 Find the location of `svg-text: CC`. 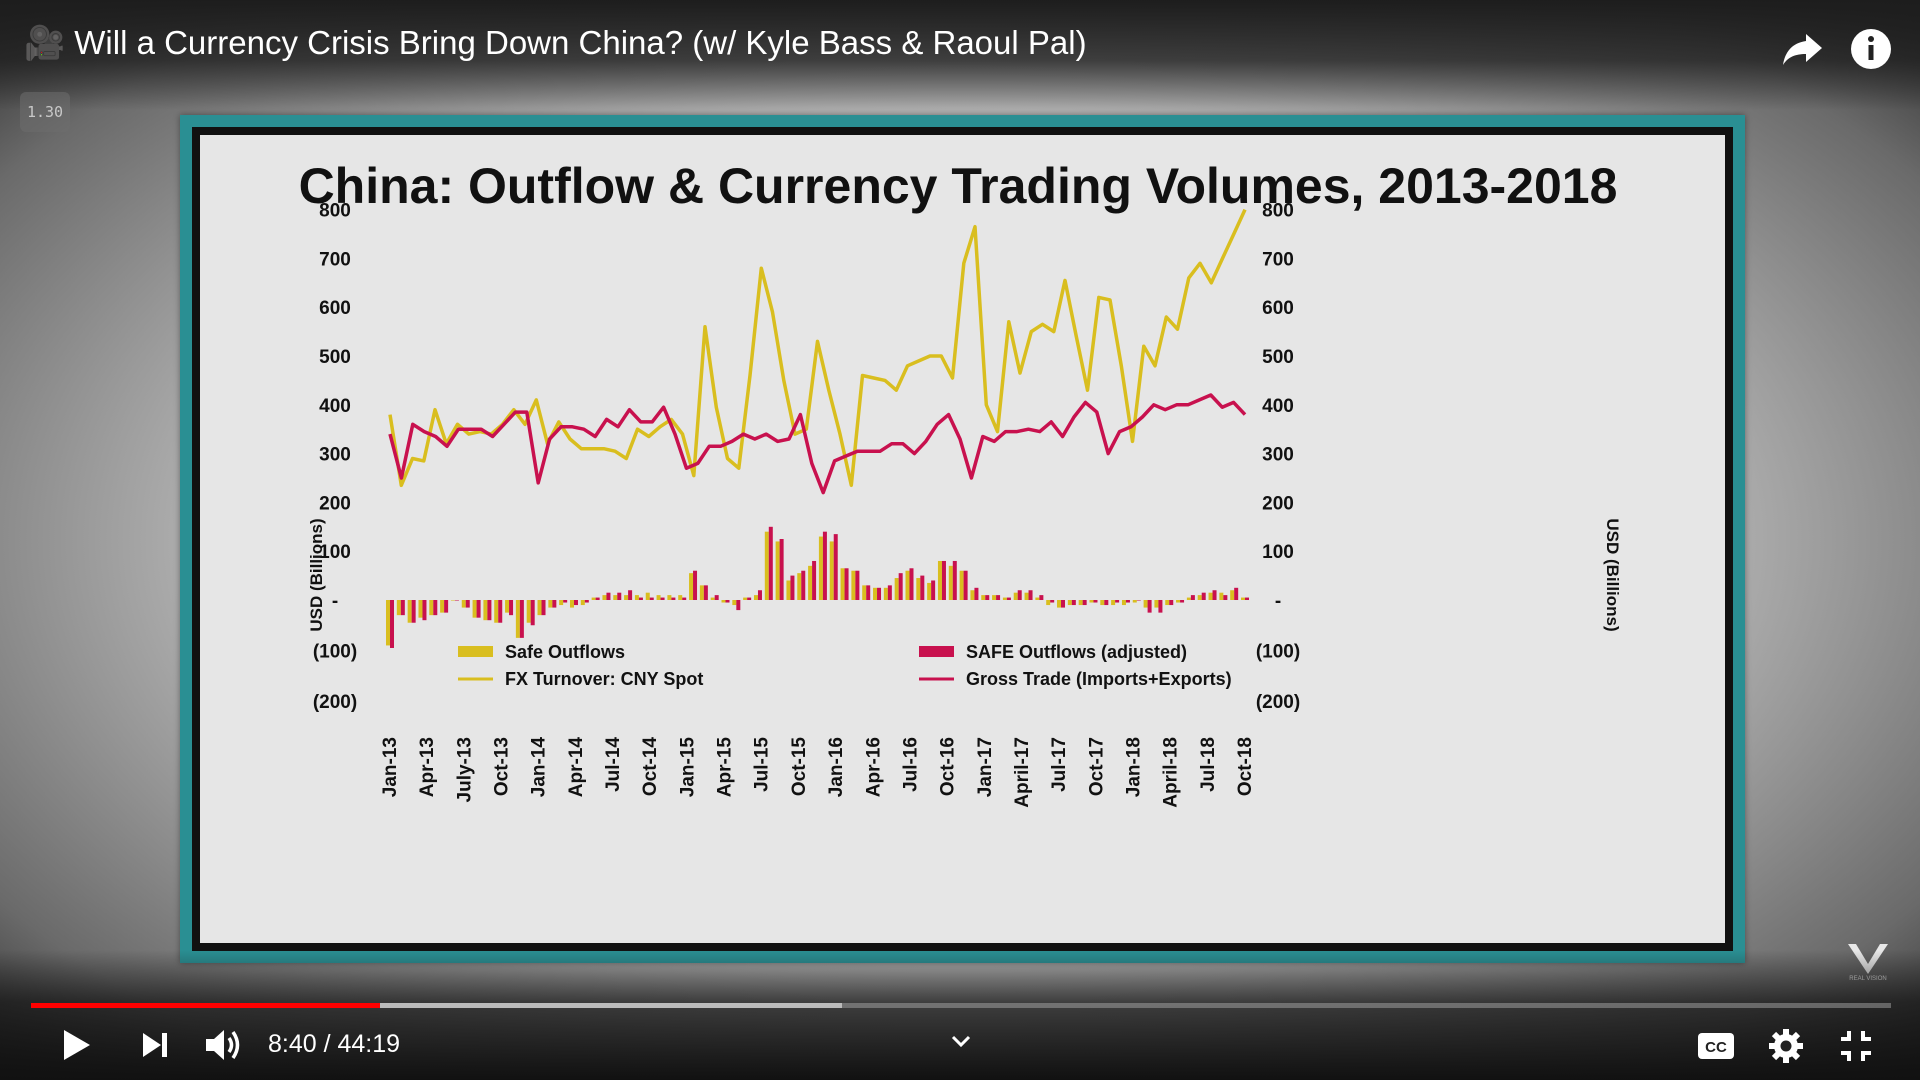

svg-text: CC is located at coordinates (1716, 1047).